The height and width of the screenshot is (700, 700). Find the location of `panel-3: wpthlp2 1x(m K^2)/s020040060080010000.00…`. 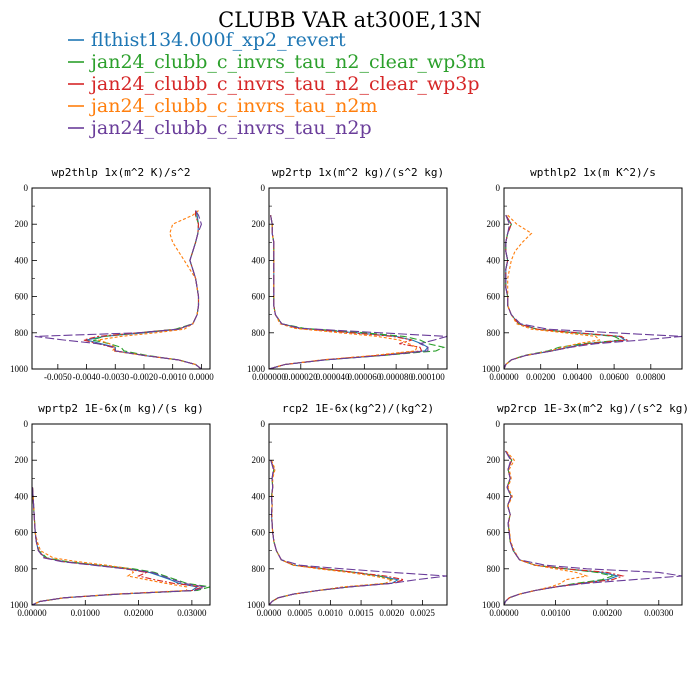

panel-3: wpthlp2 1x(m K^2)/s020040060080010000.00… is located at coordinates (582, 274).